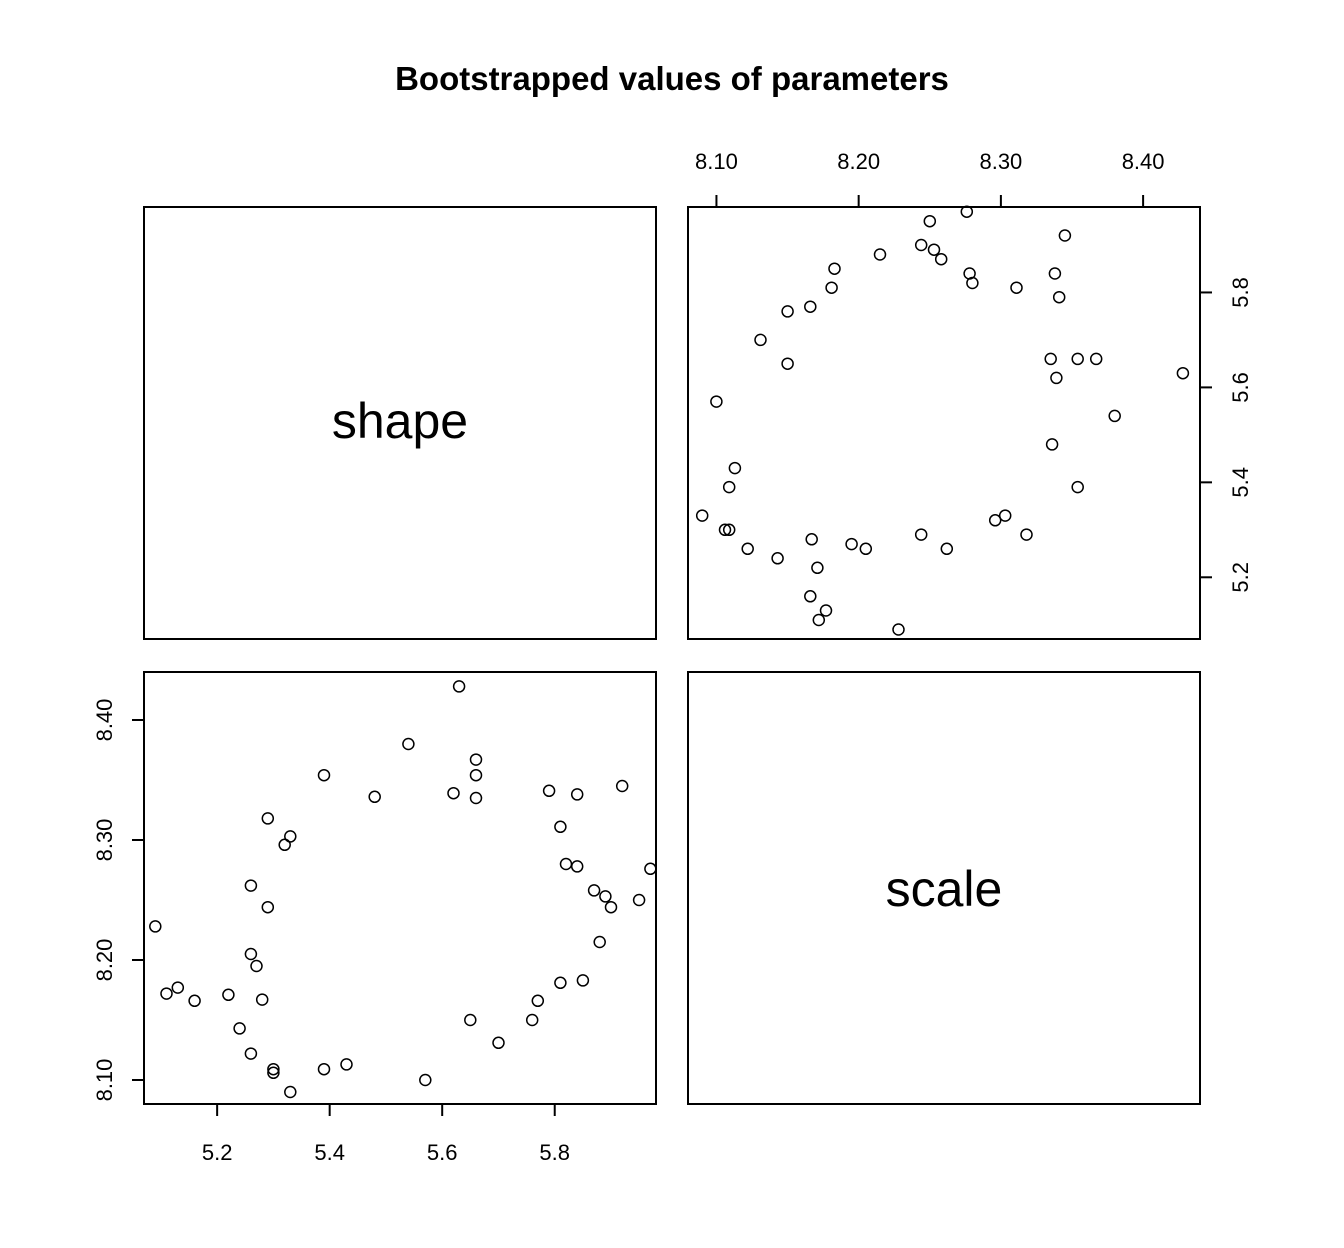 The image size is (1344, 1248). I want to click on diagonal-label-shape: shape, so click(400, 421).